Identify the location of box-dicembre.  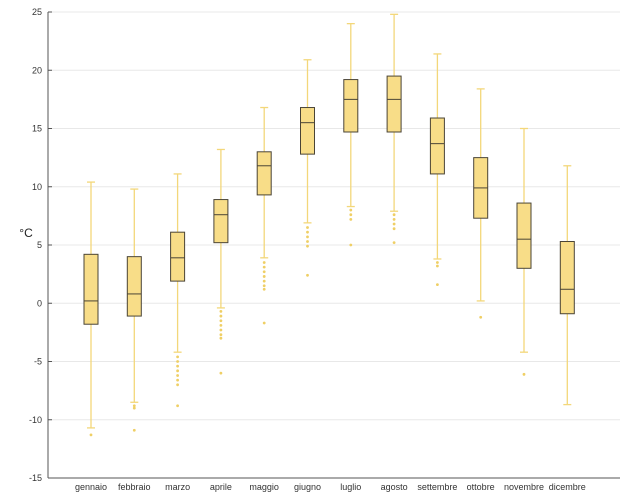
(567, 278).